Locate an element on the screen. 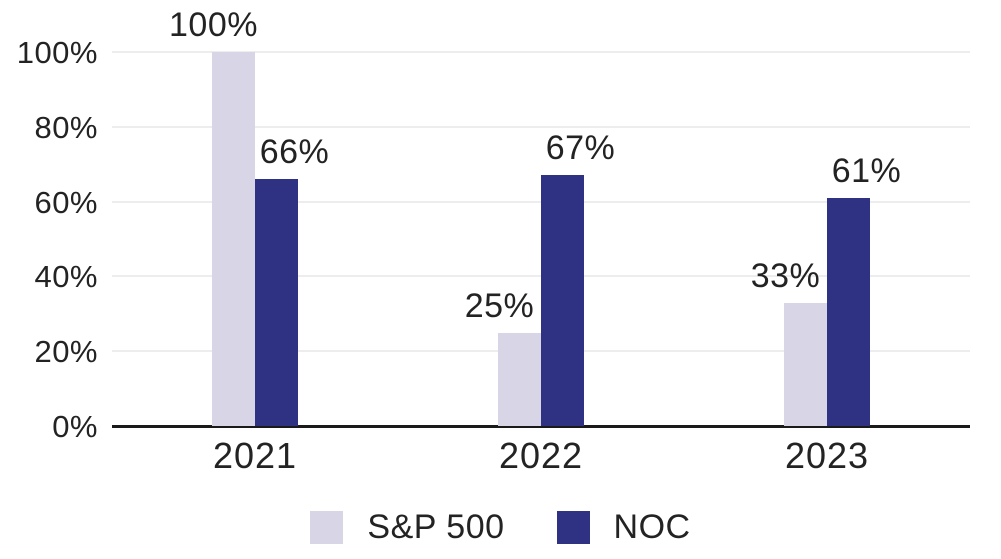 The image size is (1001, 559). bar-value-label: 33% is located at coordinates (785, 275).